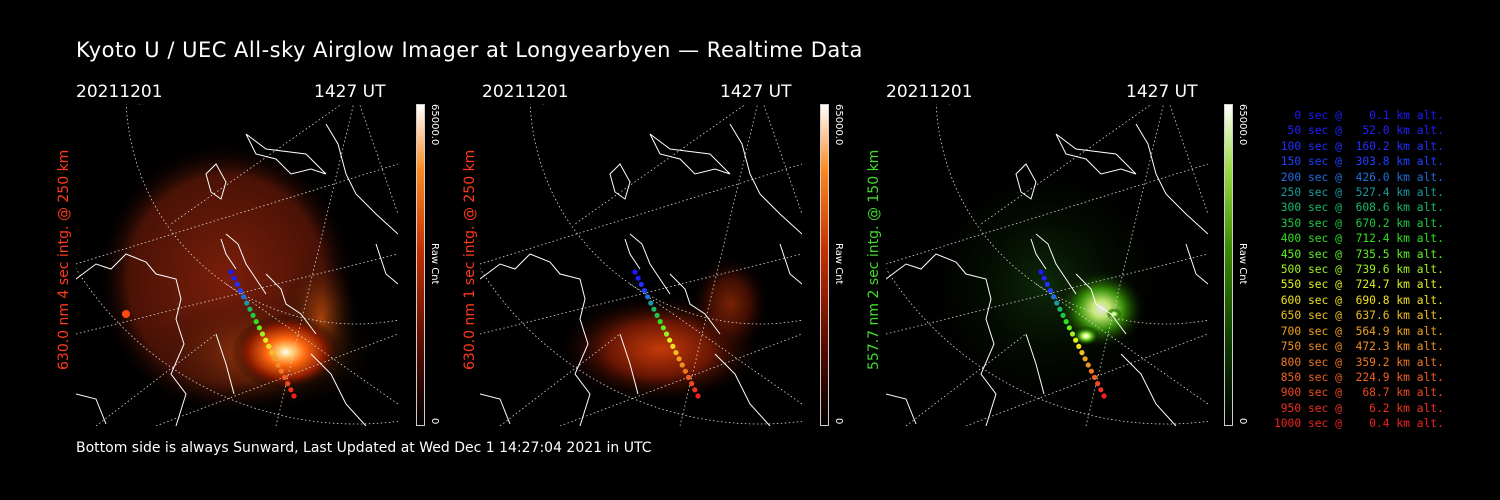 The height and width of the screenshot is (500, 1500). I want to click on panel-2-image, so click(641, 265).